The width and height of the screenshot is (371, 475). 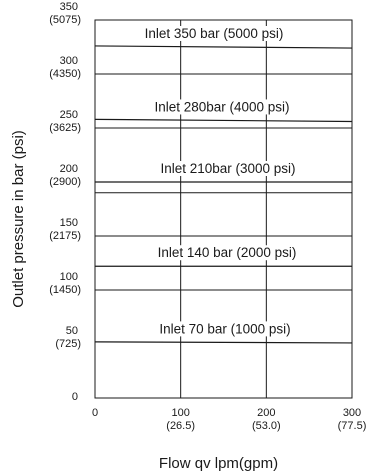 What do you see at coordinates (266, 413) in the screenshot?
I see `x-tick-label: 200` at bounding box center [266, 413].